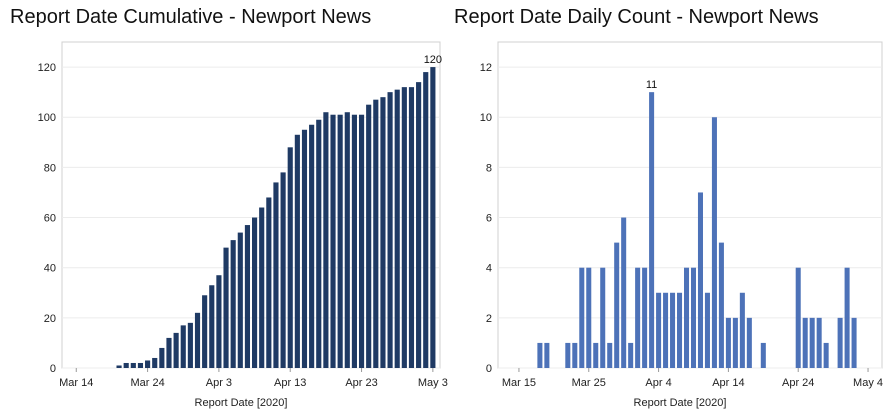  Describe the element at coordinates (651, 85) in the screenshot. I see `daily-data-label: 11` at that location.